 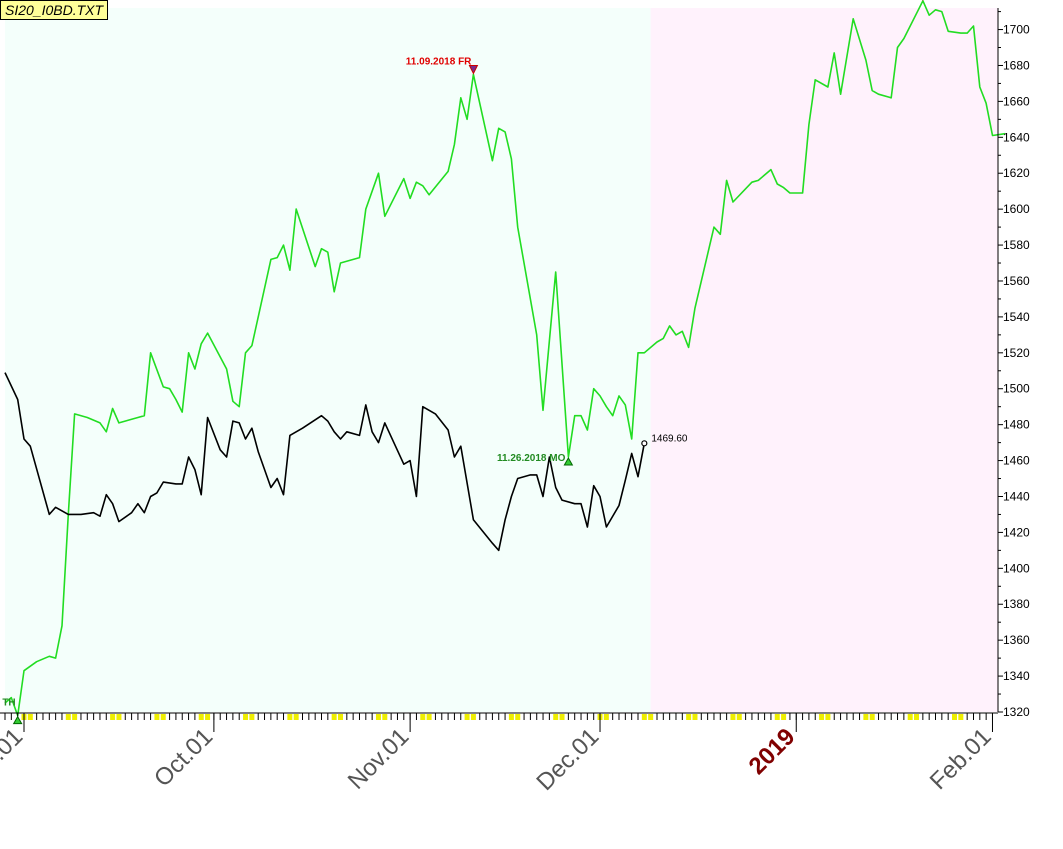 What do you see at coordinates (1016, 137) in the screenshot?
I see `y-tick-label: 1640` at bounding box center [1016, 137].